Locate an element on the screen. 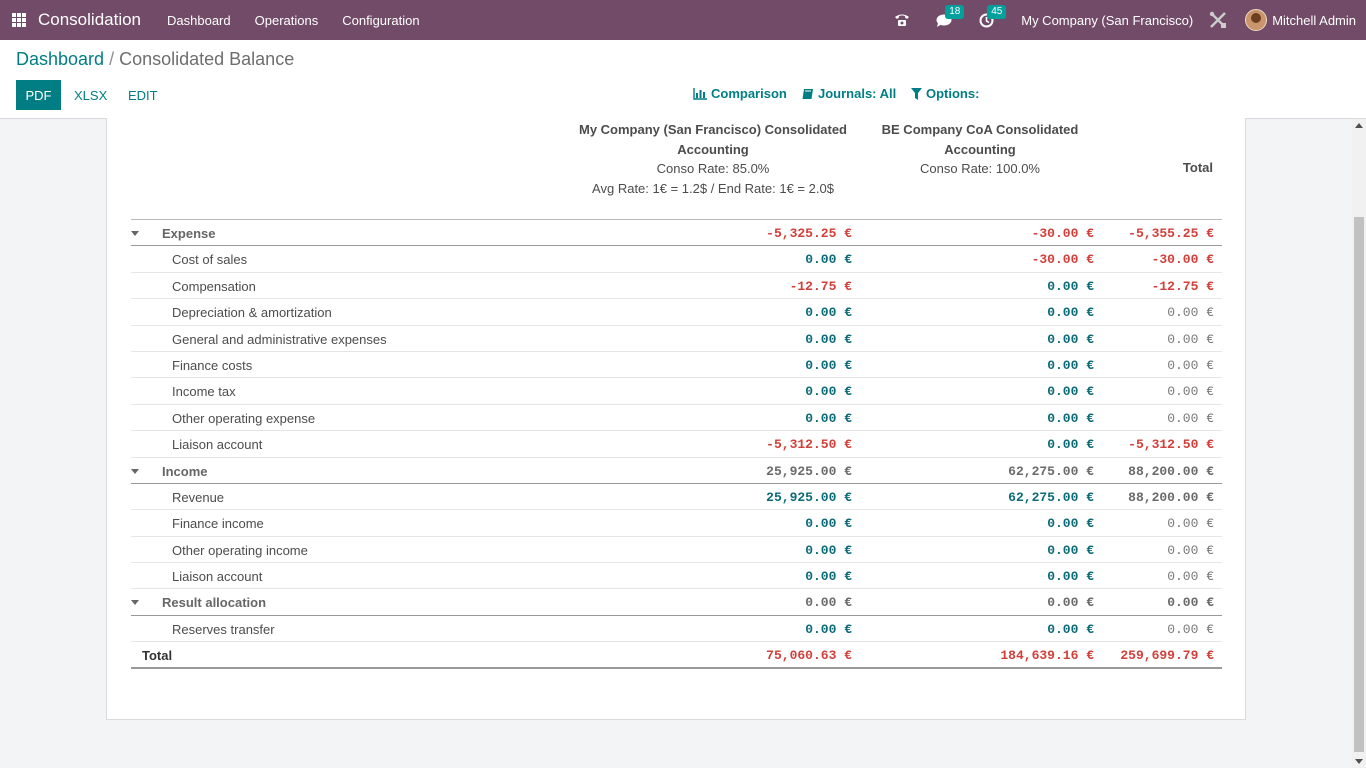 The image size is (1366, 768). menu-dashboard: Dashboard is located at coordinates (199, 20).